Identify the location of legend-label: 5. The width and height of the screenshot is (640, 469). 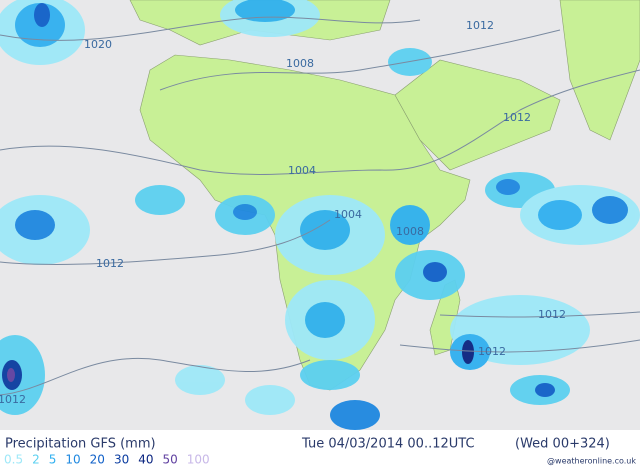
(53, 460).